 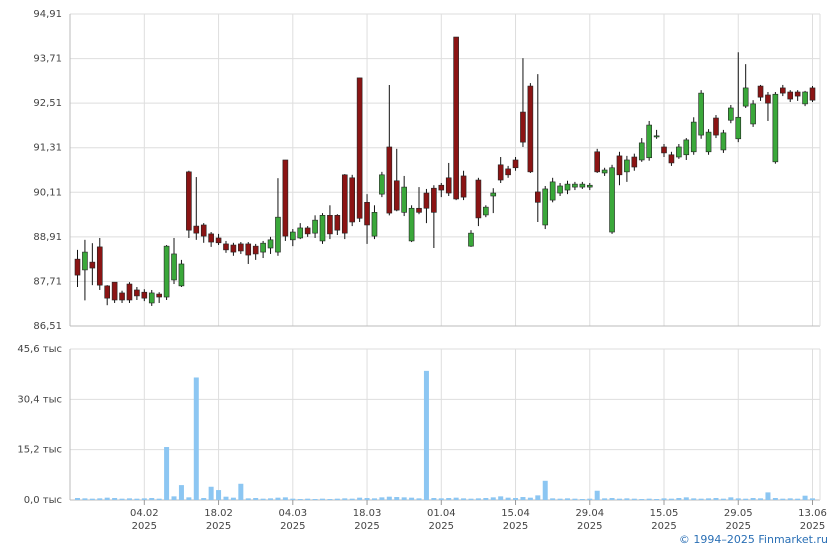 I want to click on y-tick-label: 87,71, so click(x=47, y=281).